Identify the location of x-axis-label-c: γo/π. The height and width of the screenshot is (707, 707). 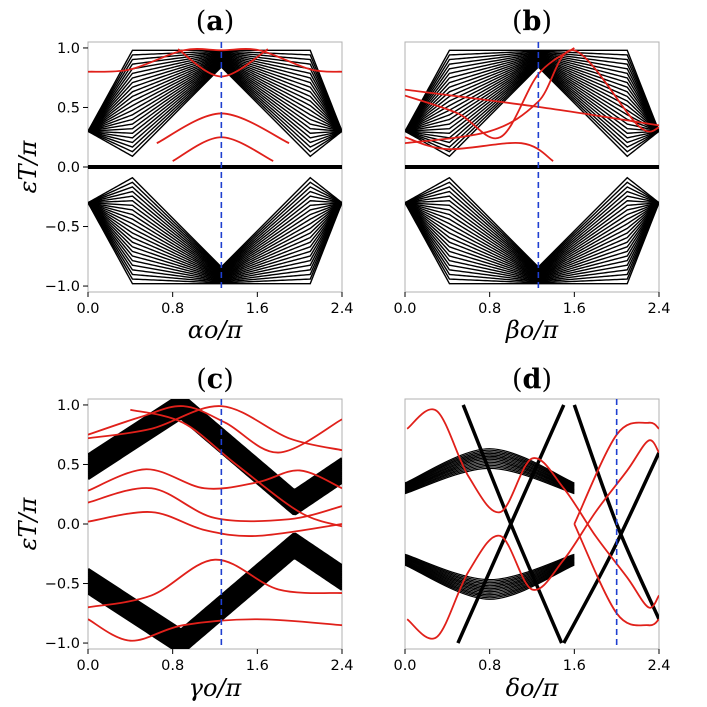
(216, 688).